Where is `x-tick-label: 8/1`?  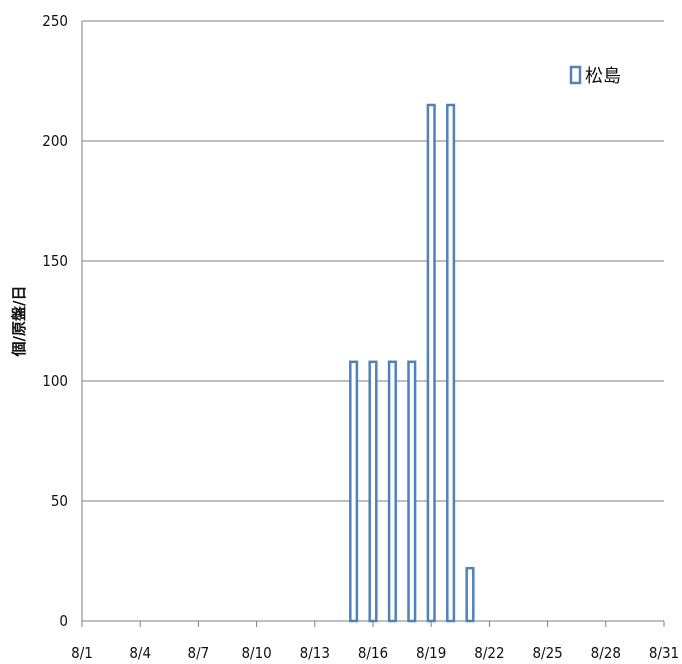
x-tick-label: 8/1 is located at coordinates (82, 653).